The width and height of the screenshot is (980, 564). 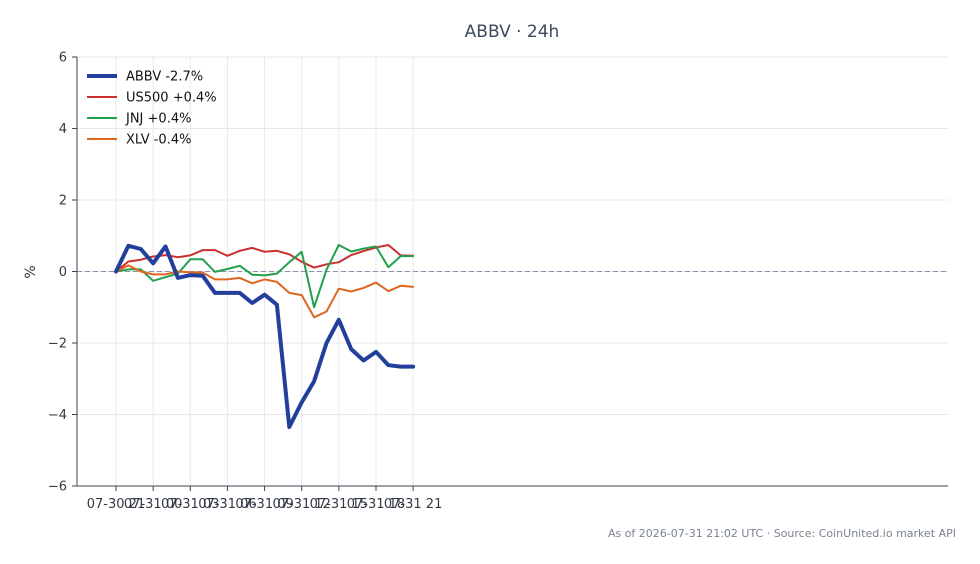 What do you see at coordinates (265, 291) in the screenshot?
I see `series-line-xlv` at bounding box center [265, 291].